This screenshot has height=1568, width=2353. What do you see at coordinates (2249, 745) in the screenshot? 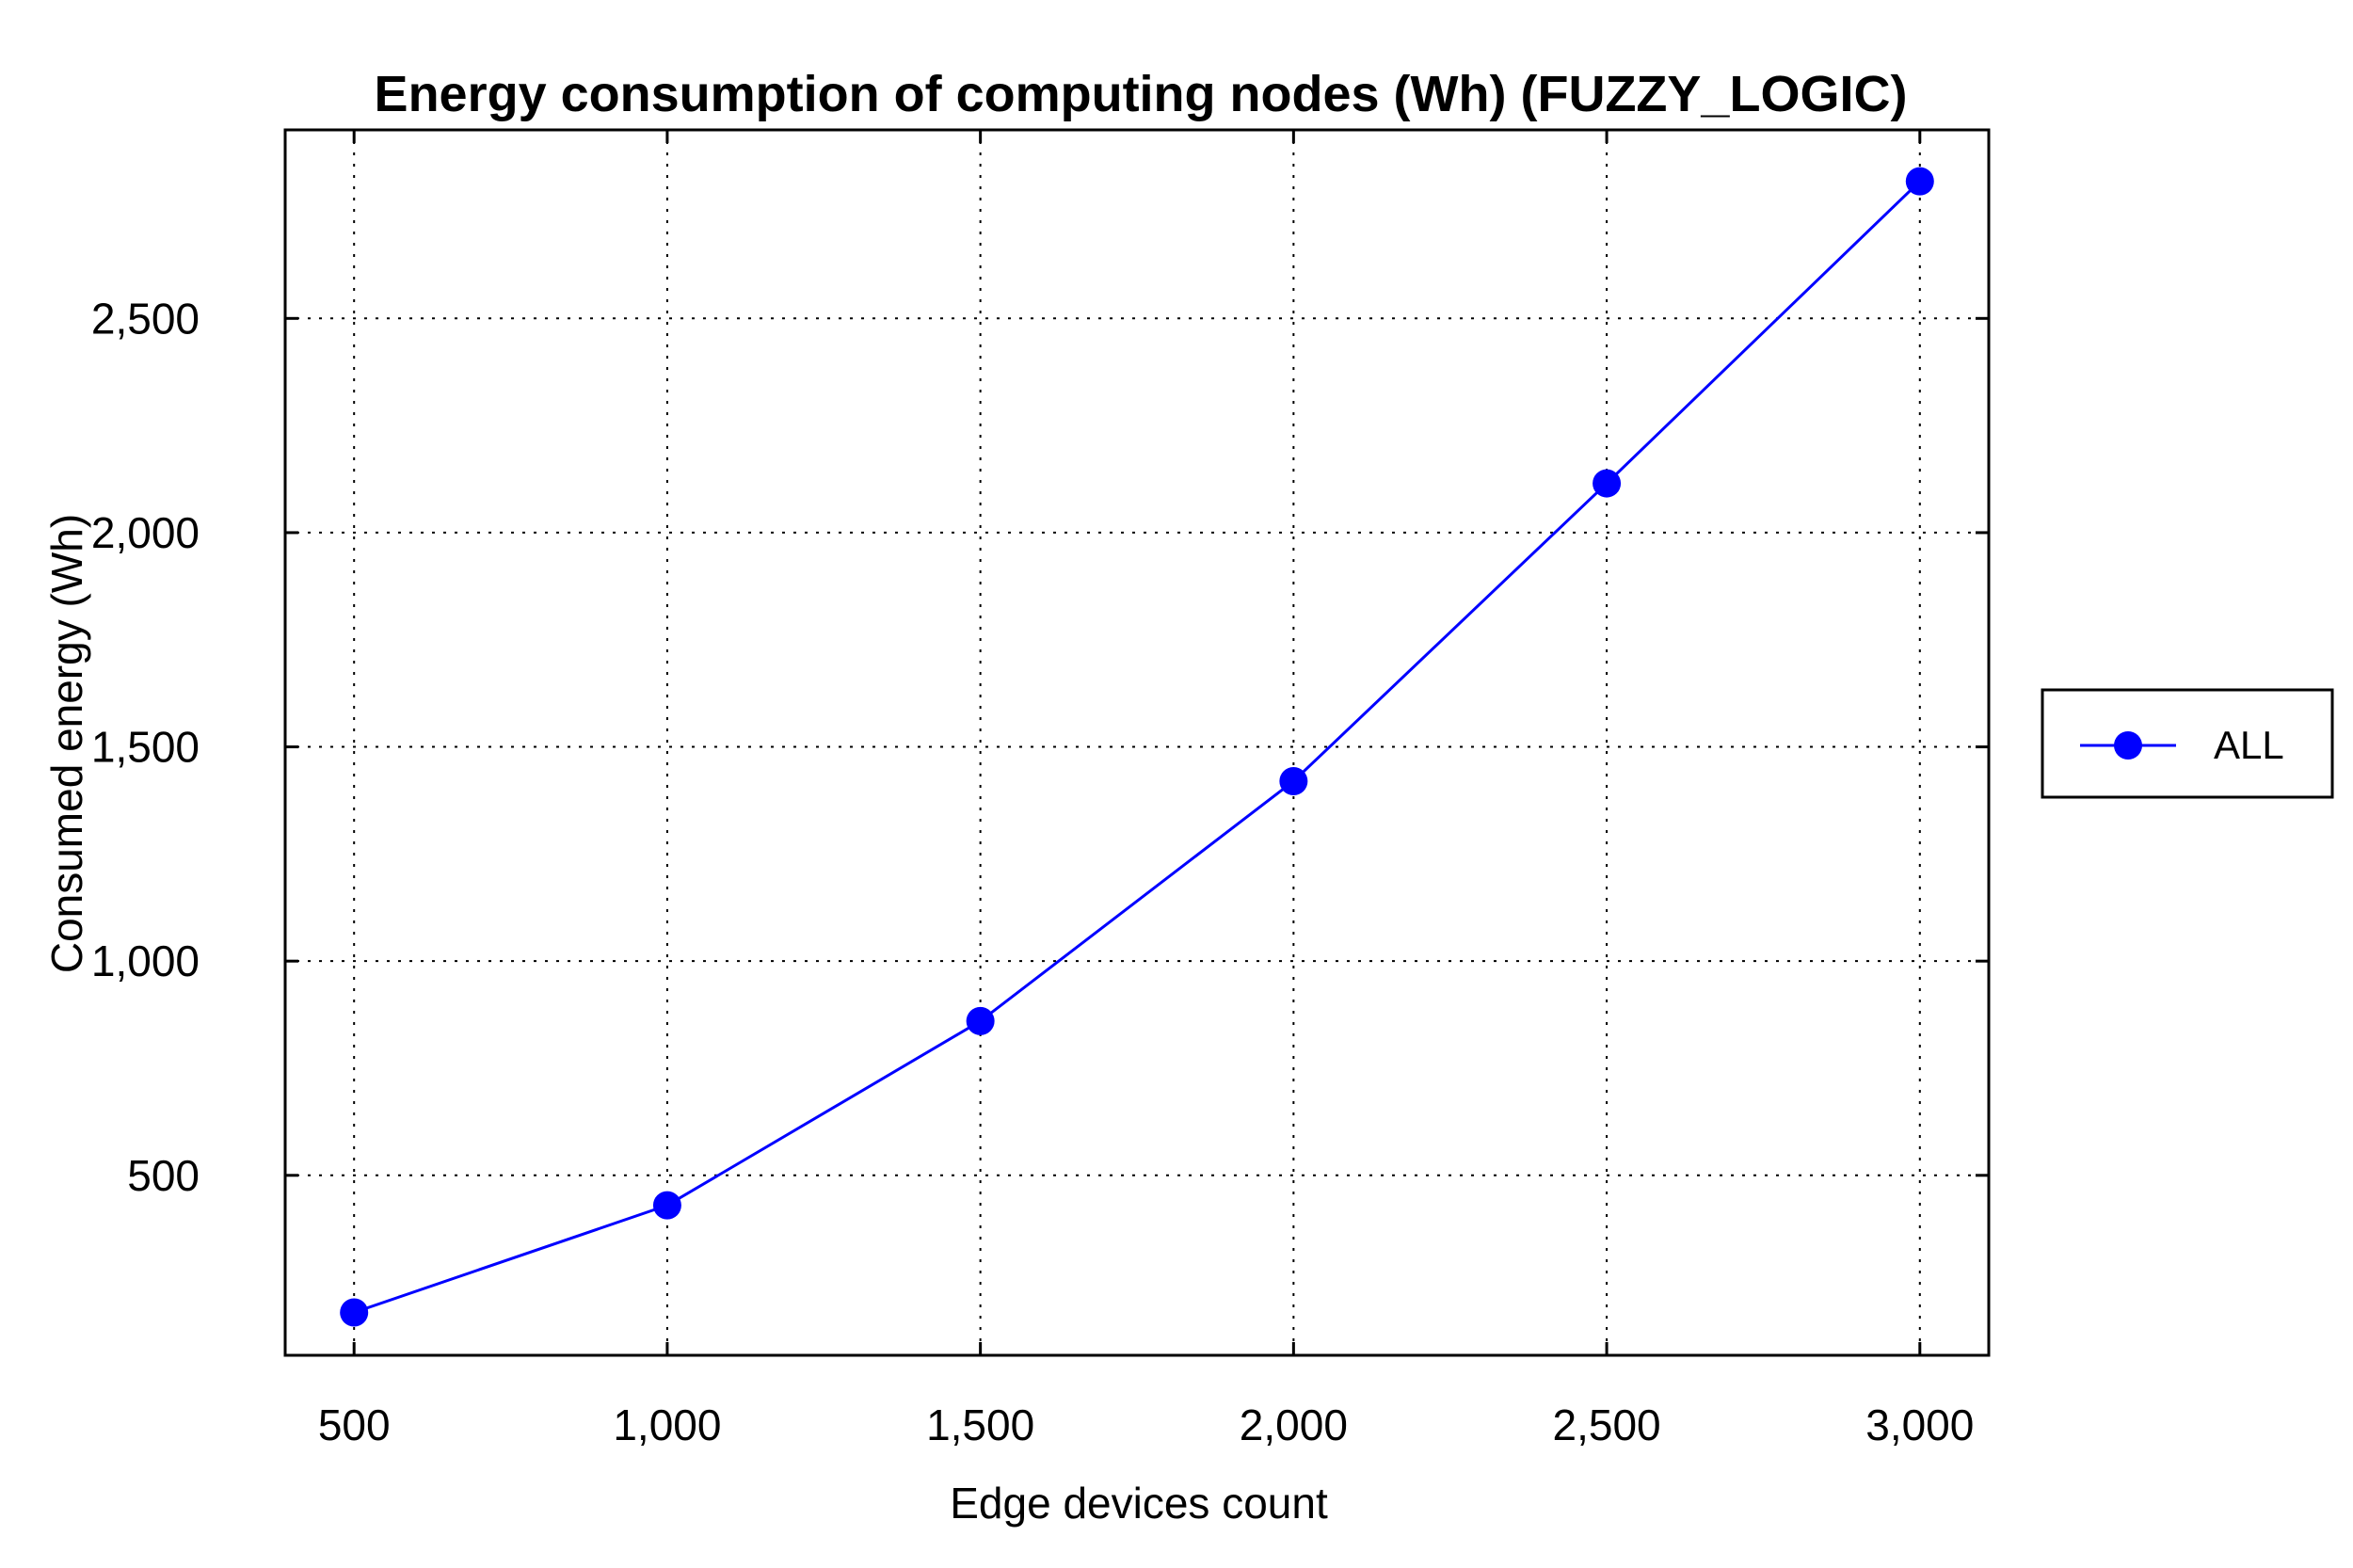
I see `legend-label: ALL` at bounding box center [2249, 745].